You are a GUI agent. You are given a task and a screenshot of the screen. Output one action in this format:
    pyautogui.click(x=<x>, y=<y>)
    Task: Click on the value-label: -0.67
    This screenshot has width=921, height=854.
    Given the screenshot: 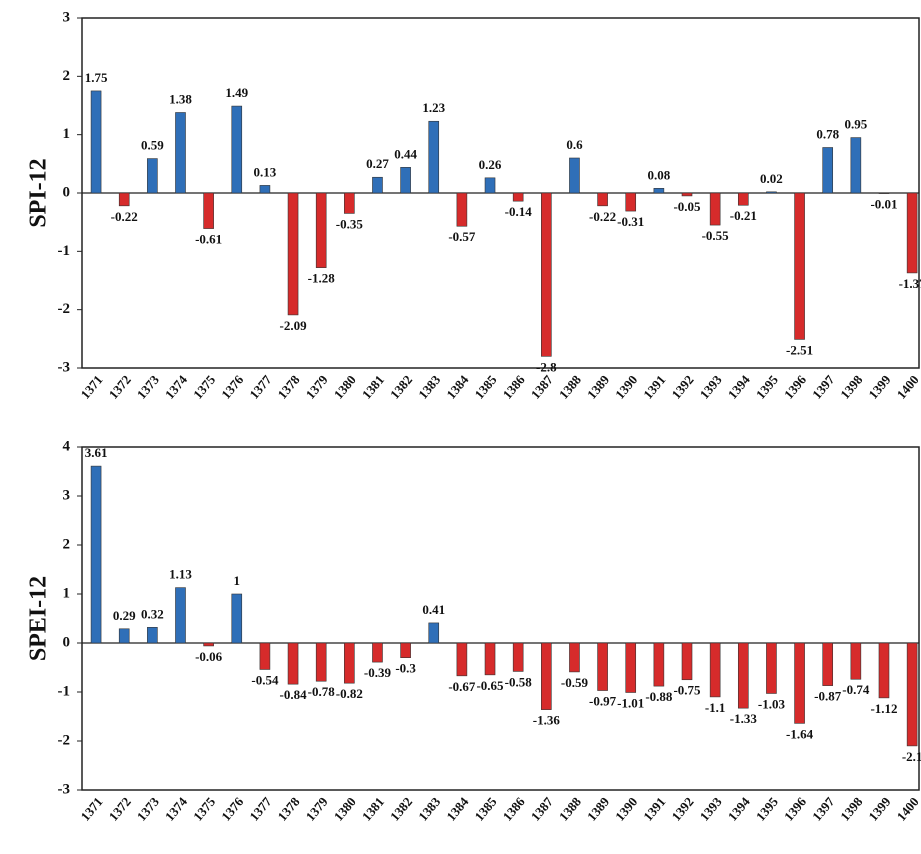 What is the action you would take?
    pyautogui.click(x=462, y=686)
    